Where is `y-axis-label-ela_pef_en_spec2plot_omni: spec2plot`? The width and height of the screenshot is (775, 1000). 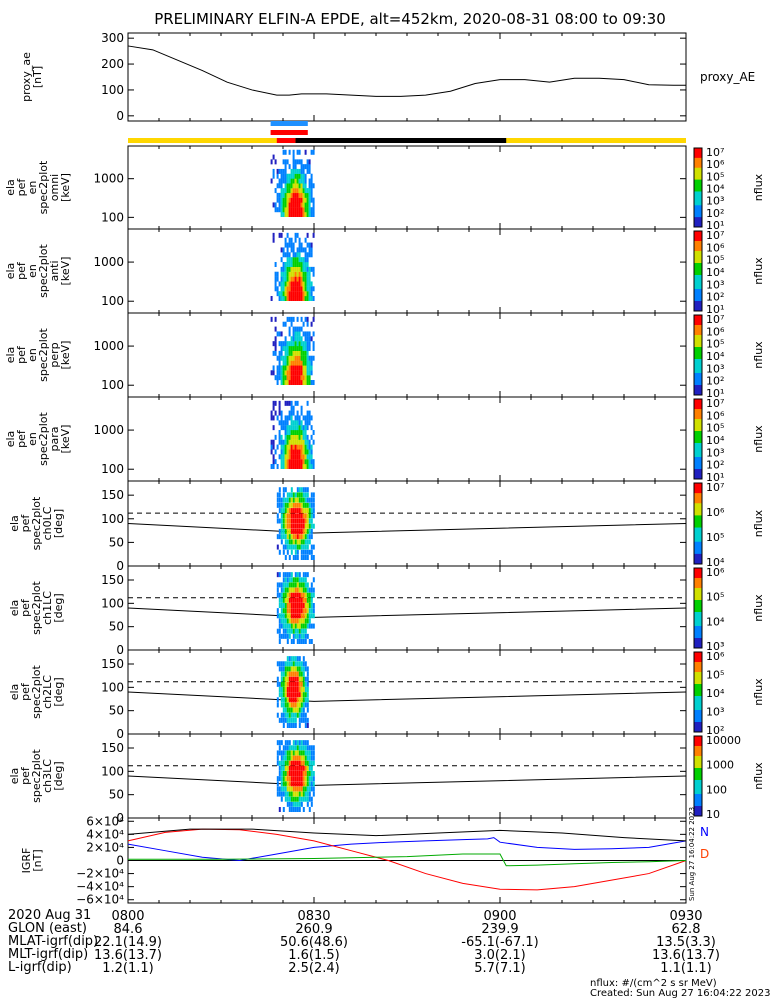
y-axis-label-ela_pef_en_spec2plot_omni: spec2plot is located at coordinates (43, 187).